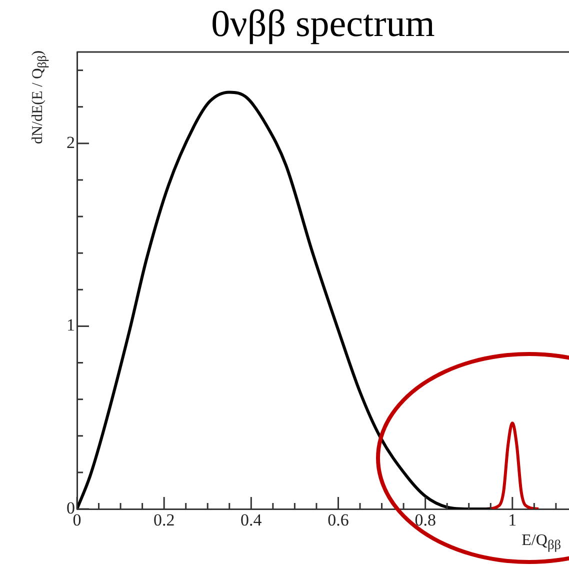  I want to click on x-axis-title: E/Q$_{ββ}$, so click(541, 543).